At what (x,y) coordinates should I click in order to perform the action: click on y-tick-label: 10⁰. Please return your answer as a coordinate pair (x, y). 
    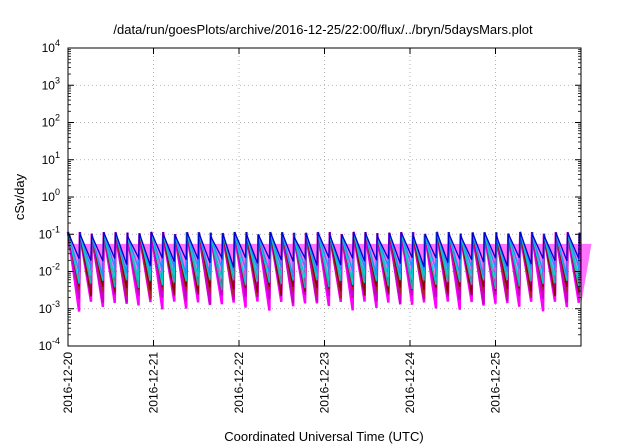
    Looking at the image, I should click on (51, 195).